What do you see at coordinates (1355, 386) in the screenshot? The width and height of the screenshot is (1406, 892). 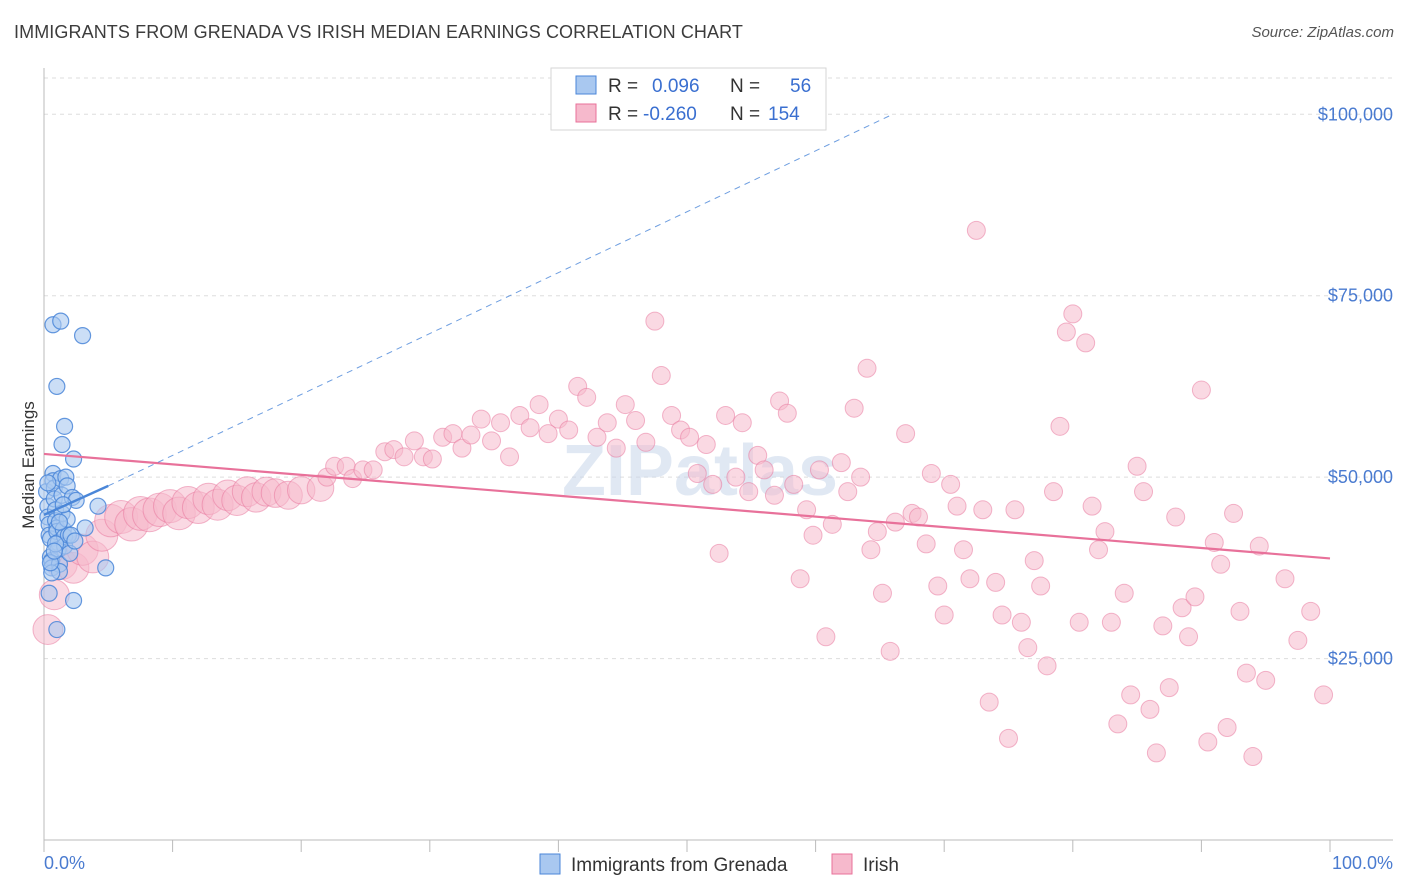 I see `y-tick-labels: $25,000 $50,000 $75,000 $100,000` at bounding box center [1355, 386].